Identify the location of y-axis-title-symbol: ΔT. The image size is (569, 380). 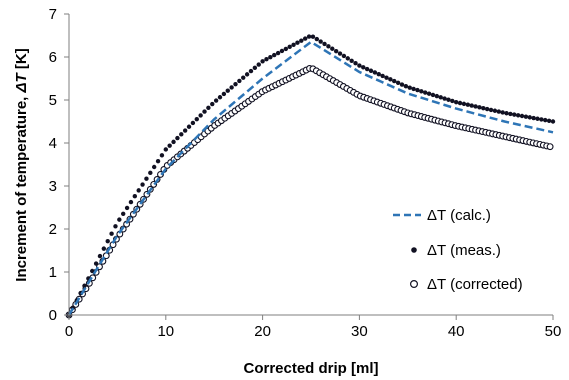
(21, 82).